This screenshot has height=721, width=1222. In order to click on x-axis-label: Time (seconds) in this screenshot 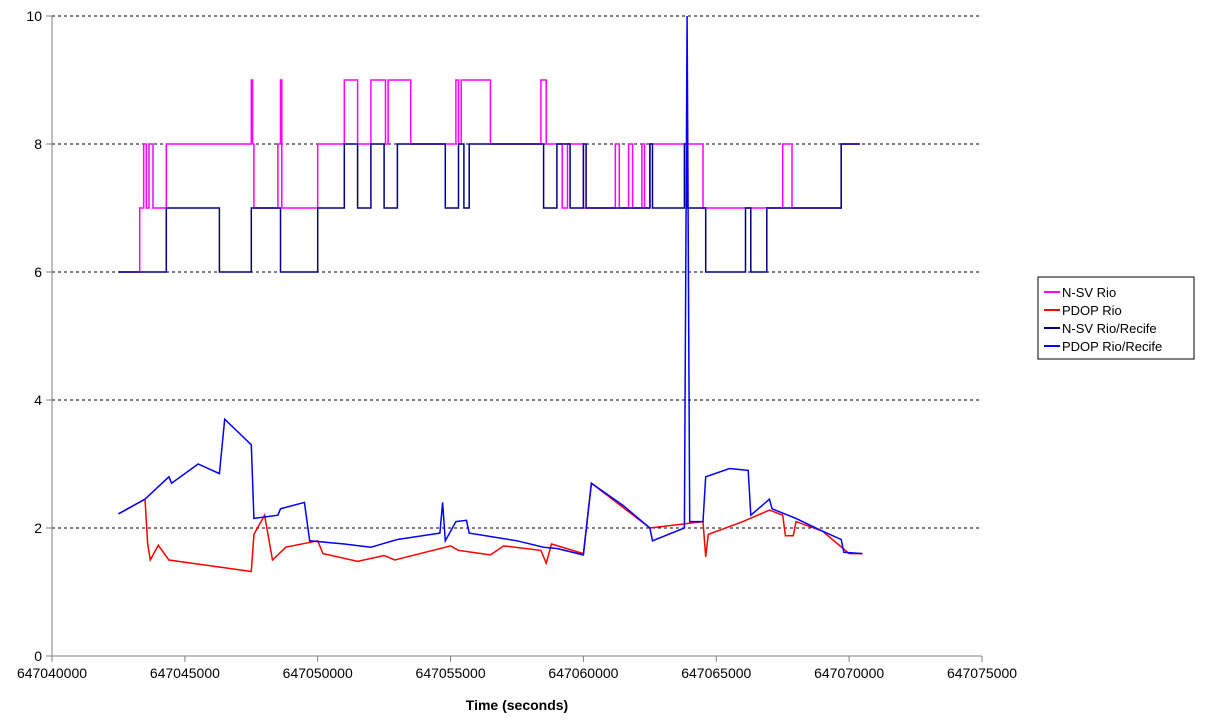, I will do `click(517, 705)`.